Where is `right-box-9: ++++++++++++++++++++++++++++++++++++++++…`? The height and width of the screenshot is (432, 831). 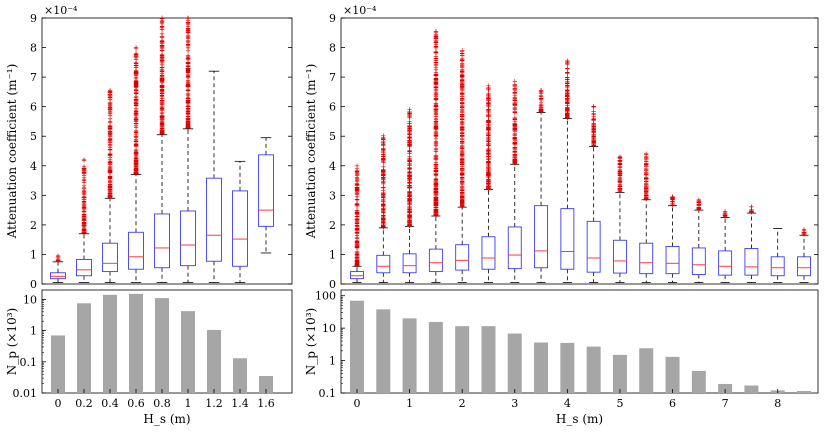 right-box-9: ++++++++++++++++++++++++++++++++++++++++… is located at coordinates (593, 193).